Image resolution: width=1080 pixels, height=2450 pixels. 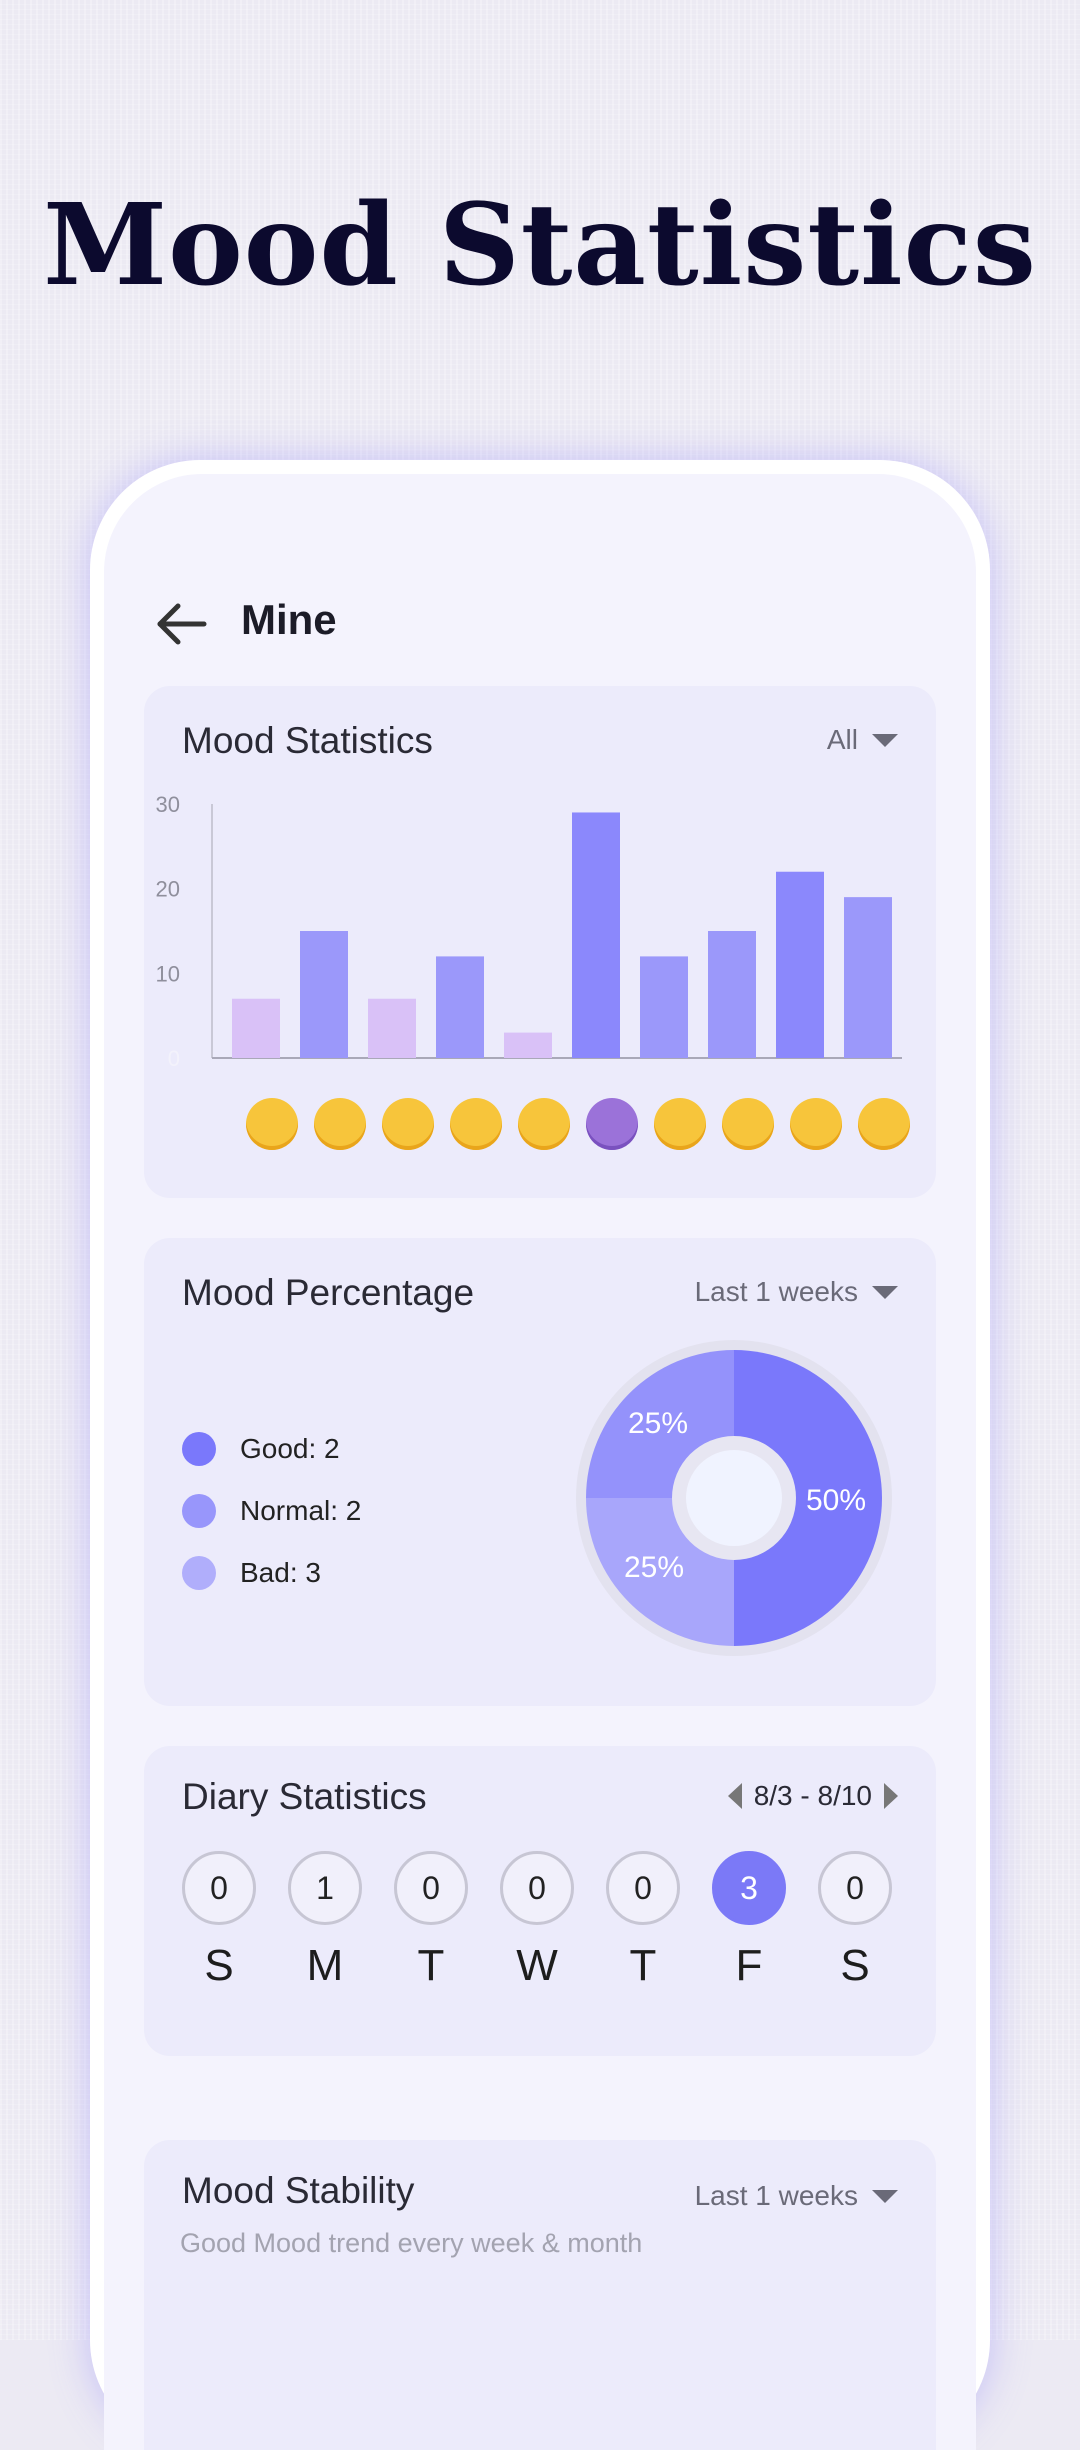 I want to click on day-cell: 0 W, so click(x=537, y=1921).